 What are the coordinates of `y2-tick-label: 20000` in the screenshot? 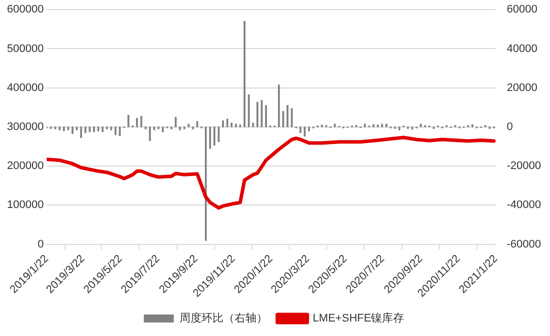 It's located at (522, 88).